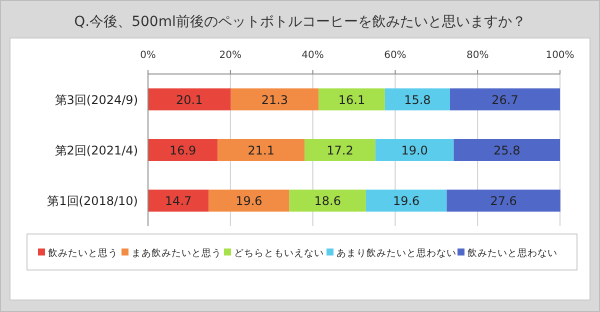  I want to click on data-label: 21.3, so click(274, 99).